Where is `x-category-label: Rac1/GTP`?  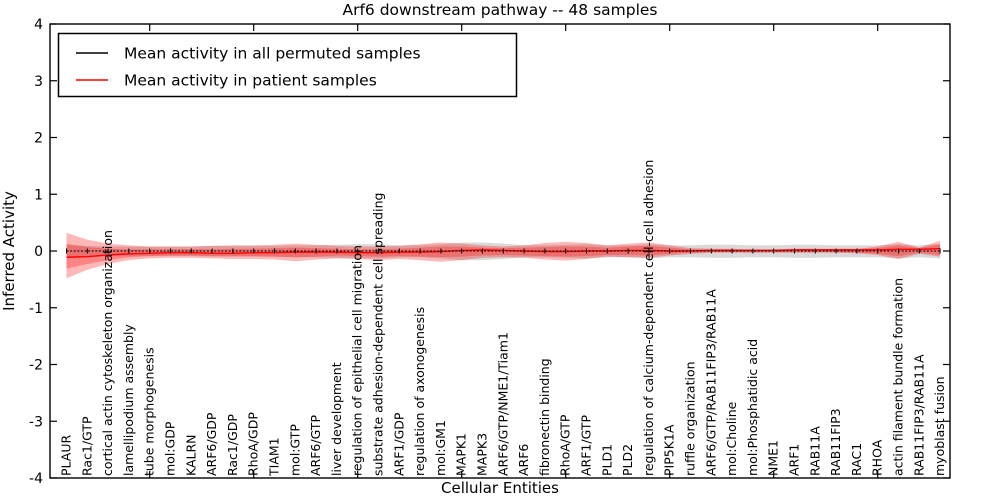 x-category-label: Rac1/GTP is located at coordinates (86, 446).